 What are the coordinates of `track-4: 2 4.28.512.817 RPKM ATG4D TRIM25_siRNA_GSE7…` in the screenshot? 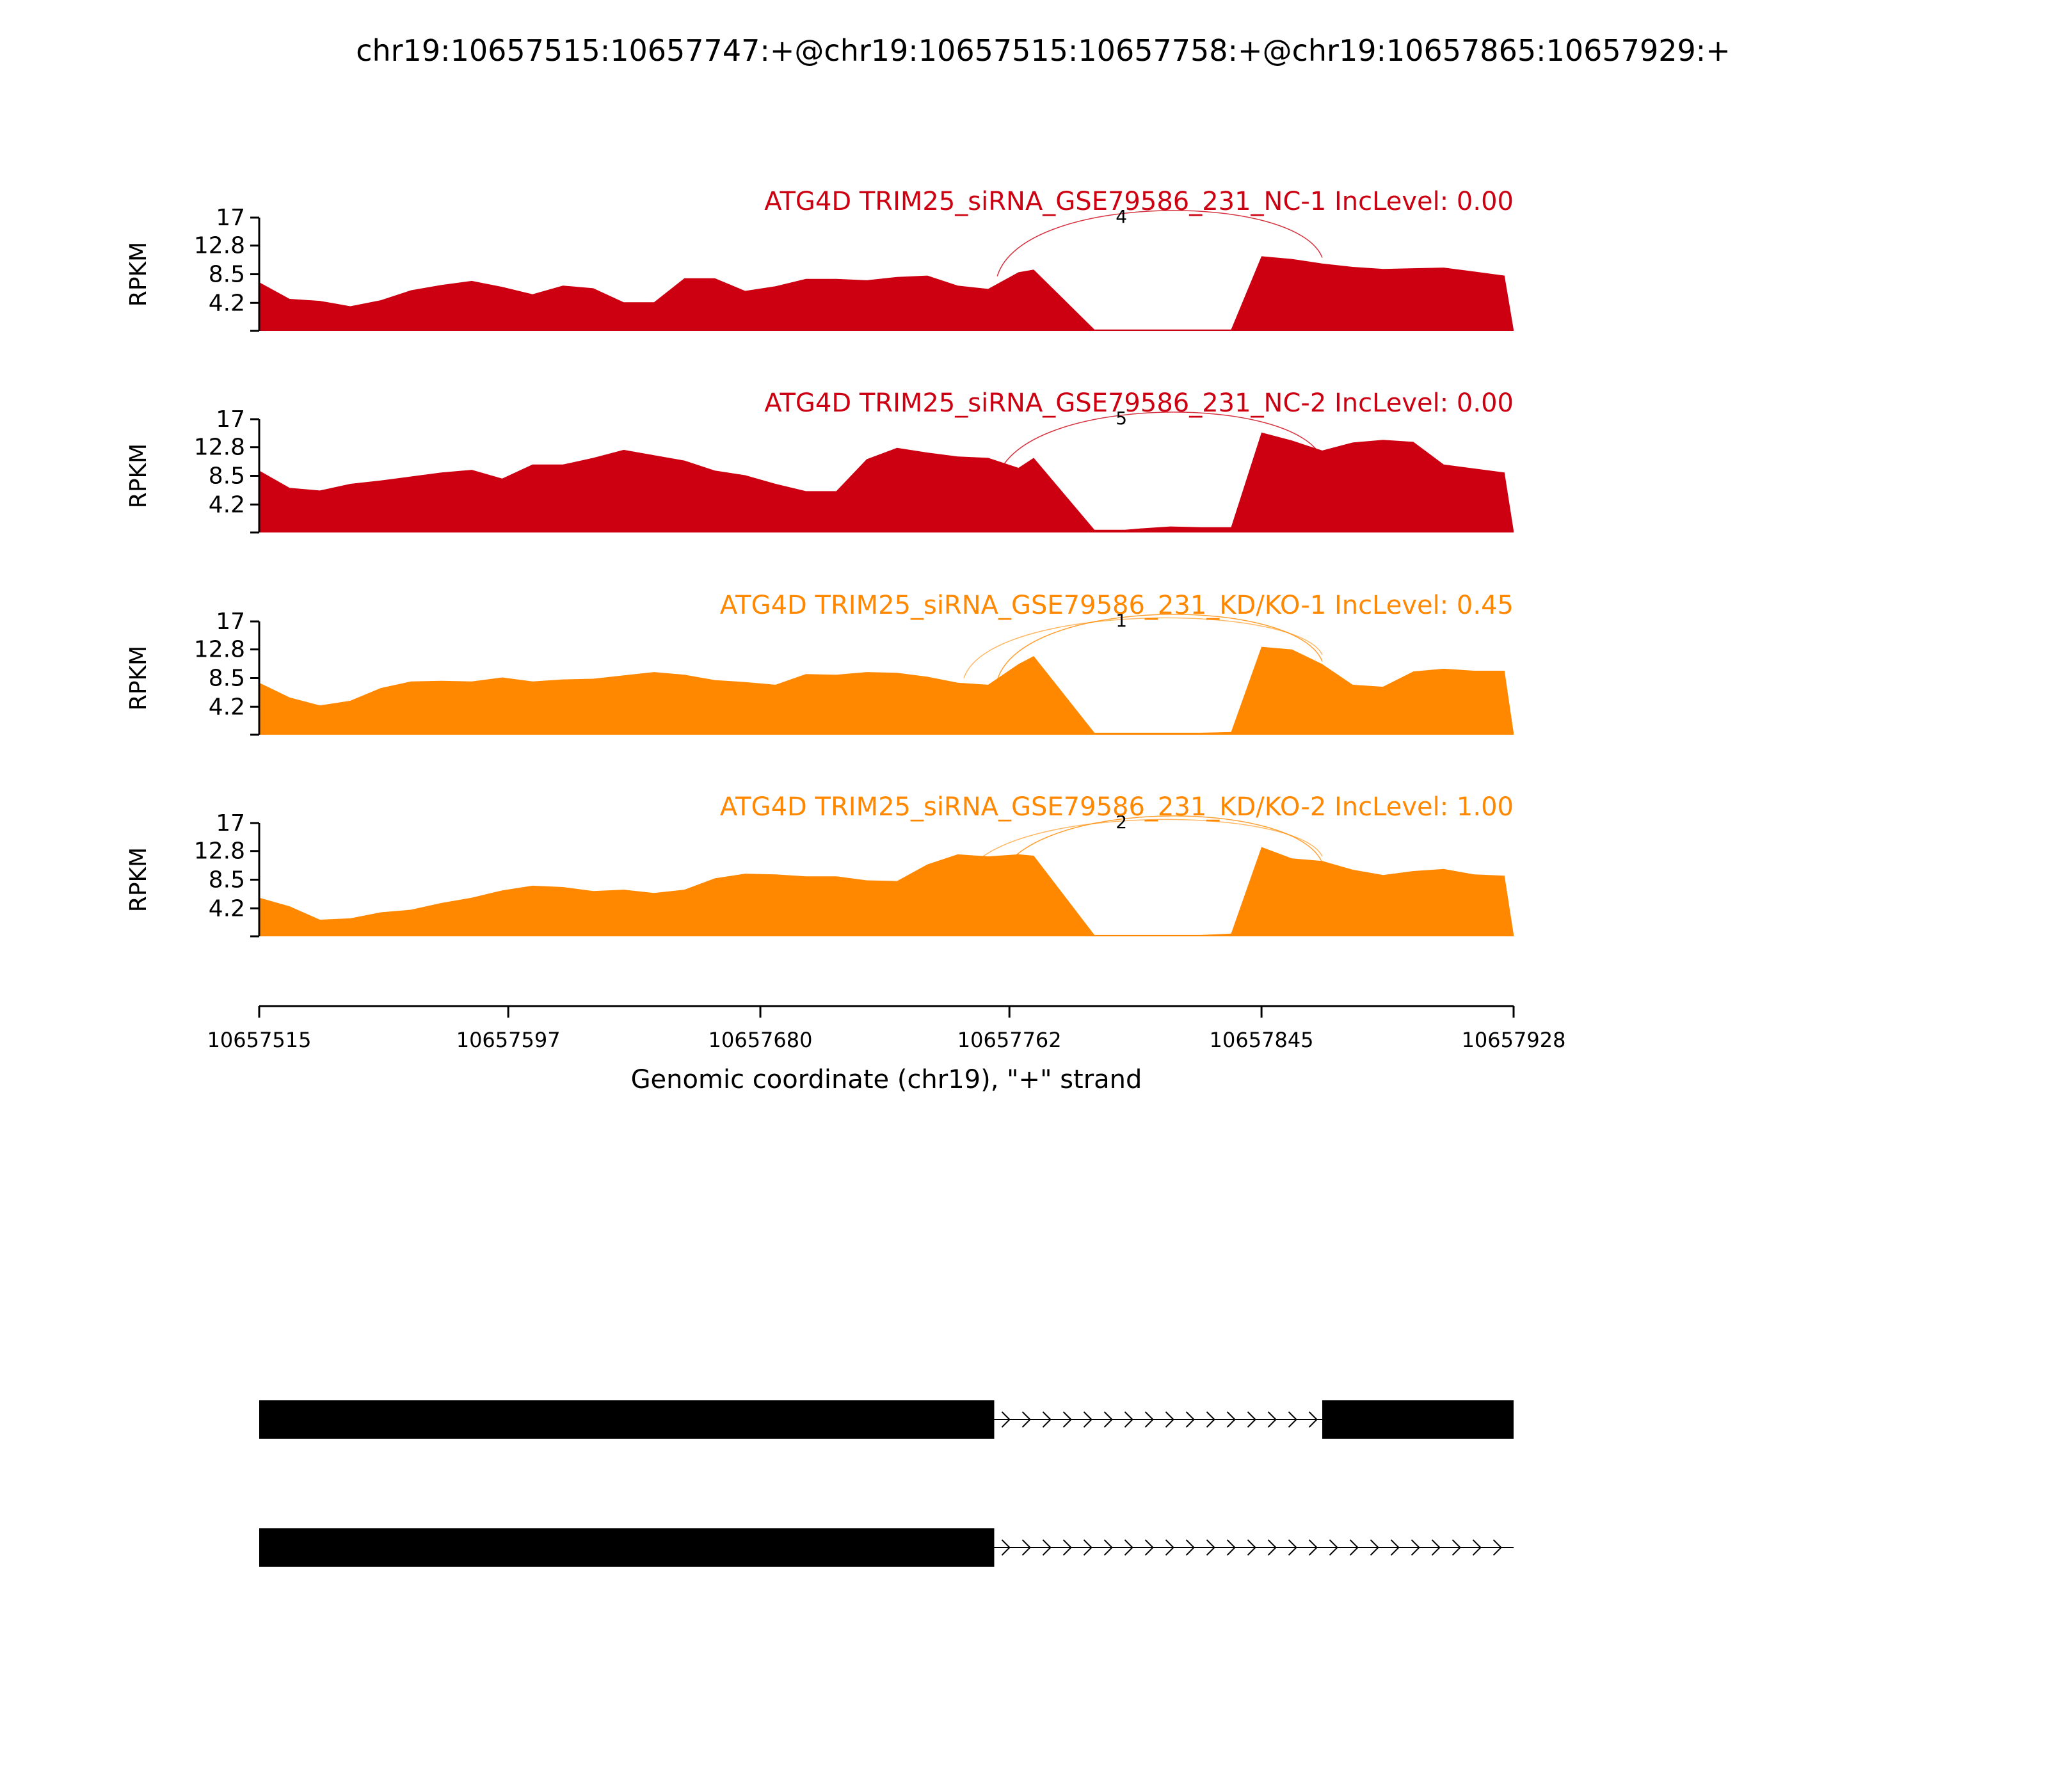 It's located at (819, 865).